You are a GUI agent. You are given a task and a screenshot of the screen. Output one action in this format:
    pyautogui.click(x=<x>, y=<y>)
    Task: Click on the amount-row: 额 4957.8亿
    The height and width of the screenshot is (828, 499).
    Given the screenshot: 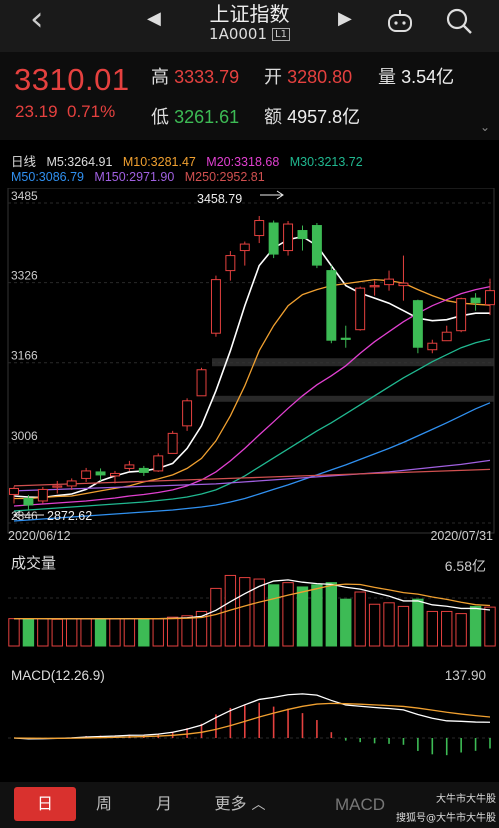 What is the action you would take?
    pyautogui.click(x=312, y=116)
    